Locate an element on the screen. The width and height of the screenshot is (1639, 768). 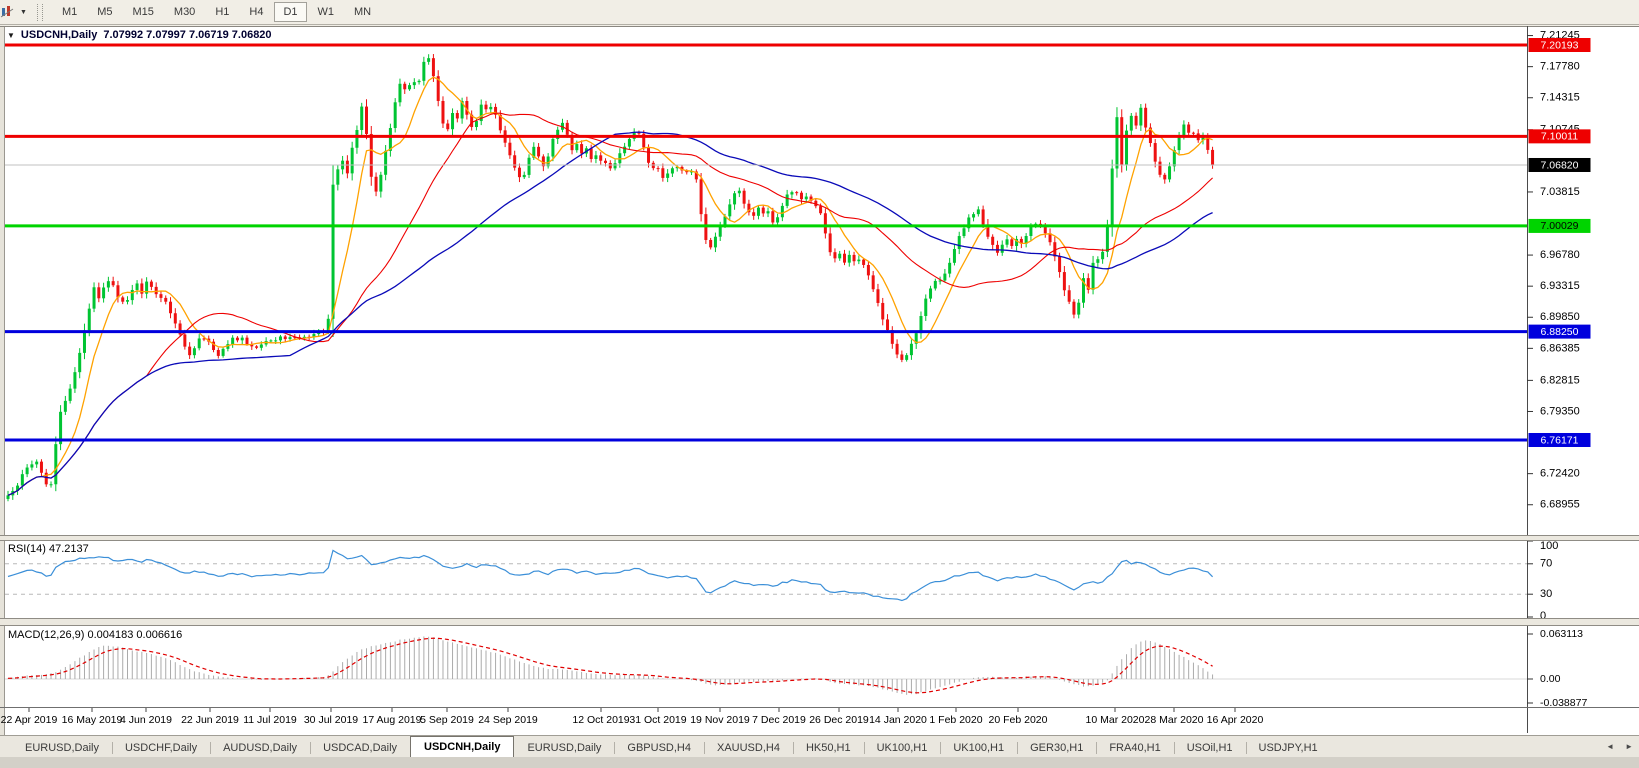
svg-text: 31 Oct 2019 is located at coordinates (657, 720).